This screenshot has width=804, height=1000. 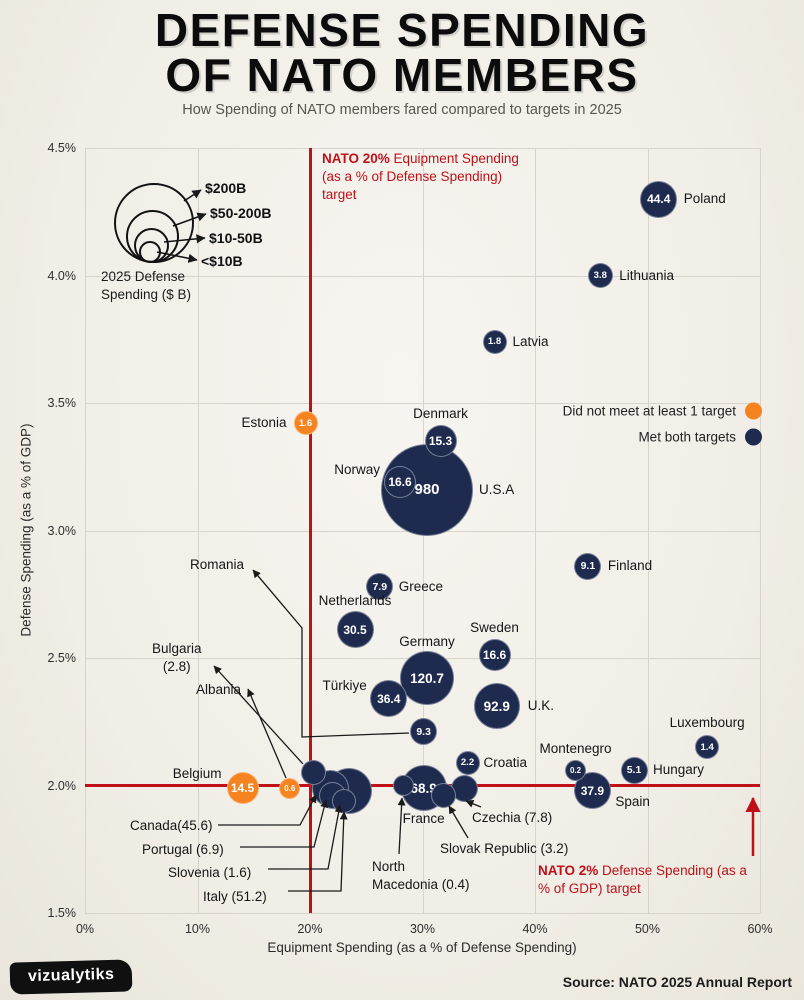 What do you see at coordinates (402, 74) in the screenshot?
I see `page-title-line2: OF NATO MEMBERS` at bounding box center [402, 74].